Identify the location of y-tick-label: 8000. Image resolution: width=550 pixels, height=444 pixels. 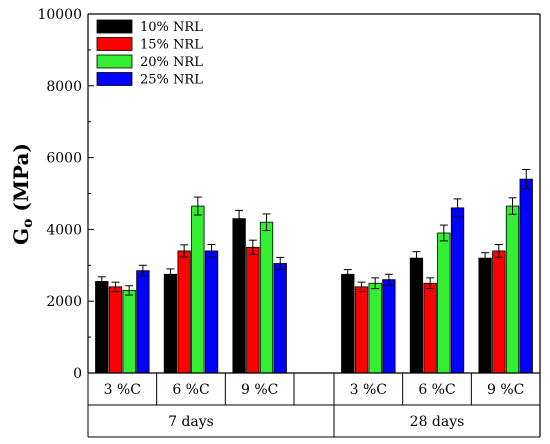
(64, 87).